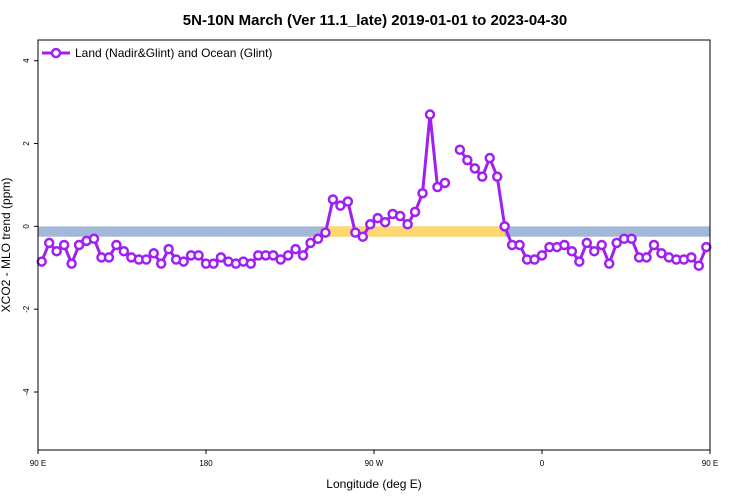 Image resolution: width=750 pixels, height=500 pixels. I want to click on legend-label: Land (Nadir&Glint) and Ocean (Glint), so click(173, 53).